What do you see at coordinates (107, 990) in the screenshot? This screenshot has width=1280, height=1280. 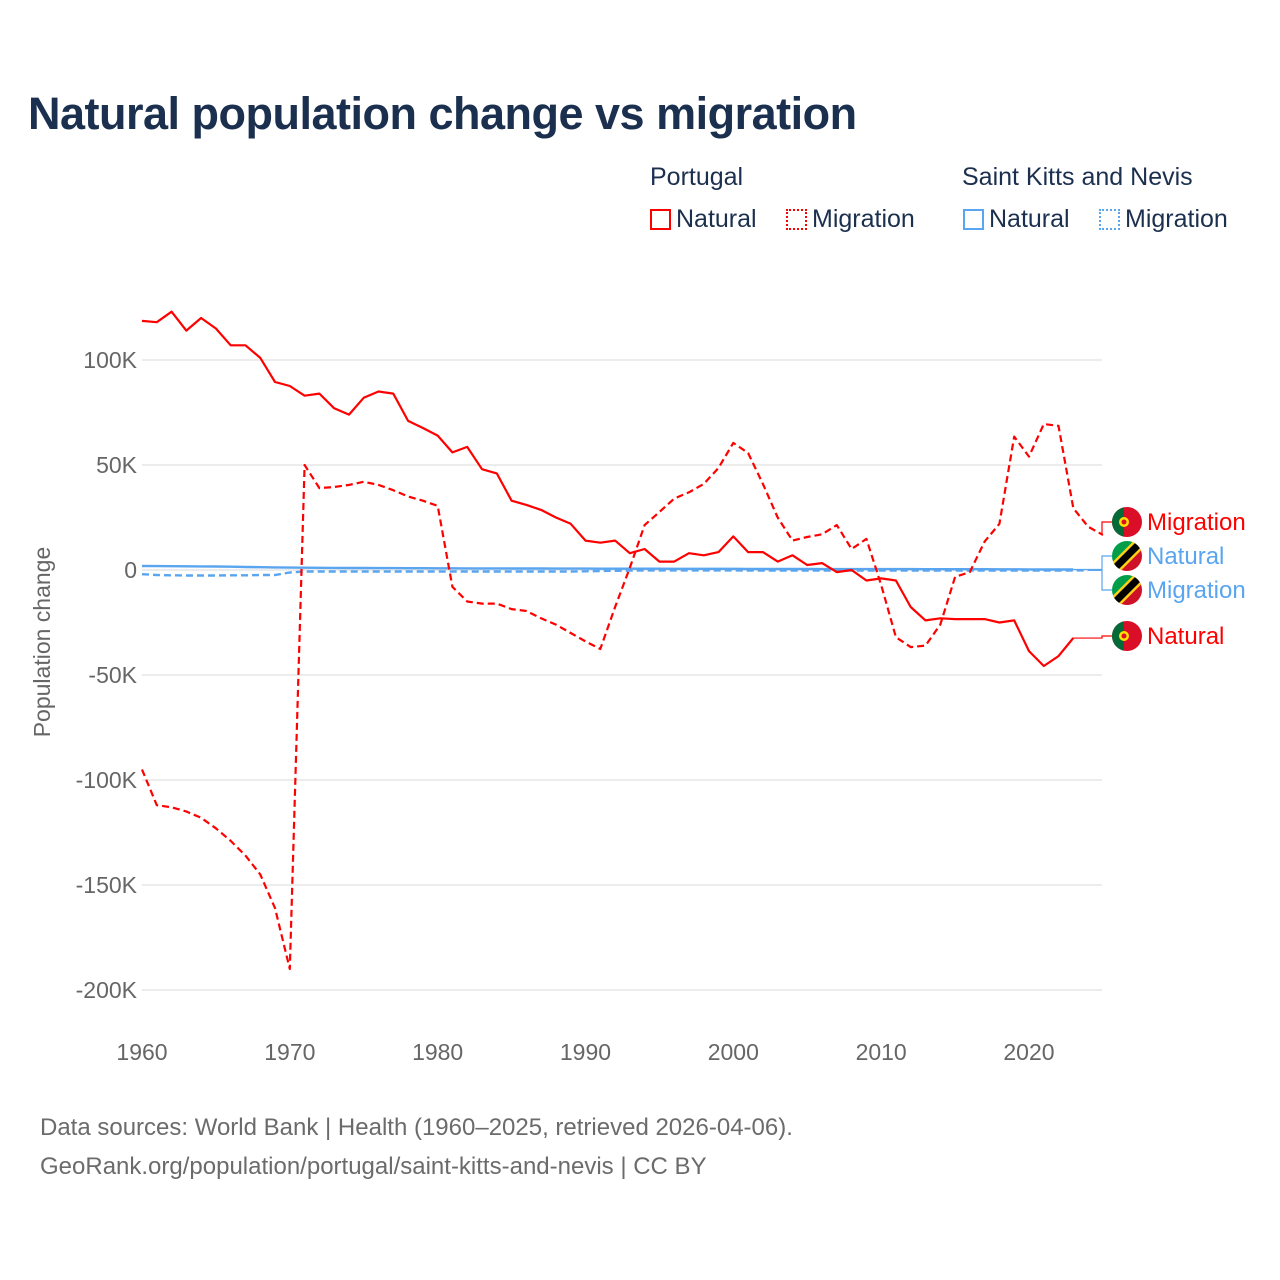 I see `y-tick-label: -200K` at bounding box center [107, 990].